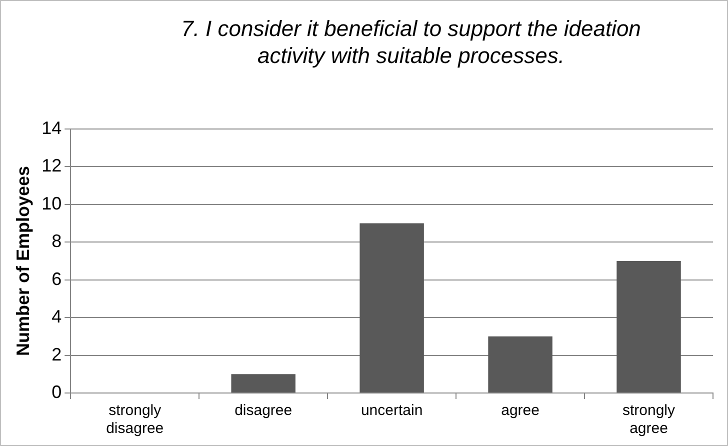 The width and height of the screenshot is (728, 446). I want to click on x-tick-label: uncertain, so click(391, 411).